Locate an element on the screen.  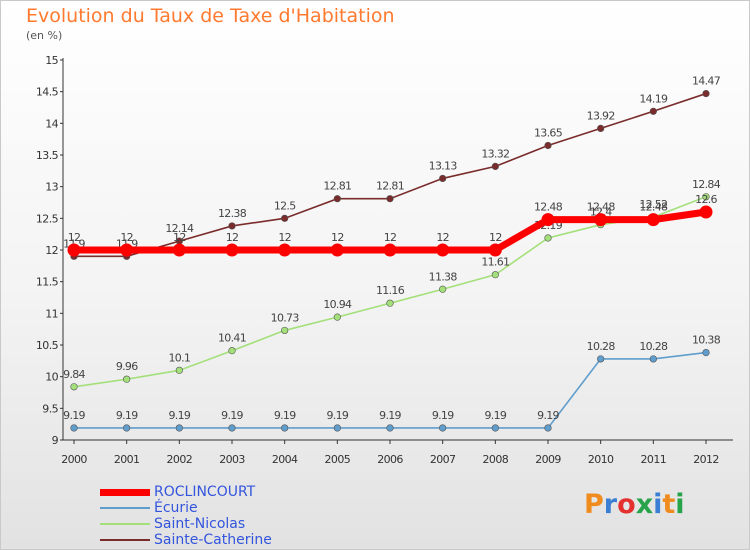
x-tick-label: 2005 is located at coordinates (338, 459).